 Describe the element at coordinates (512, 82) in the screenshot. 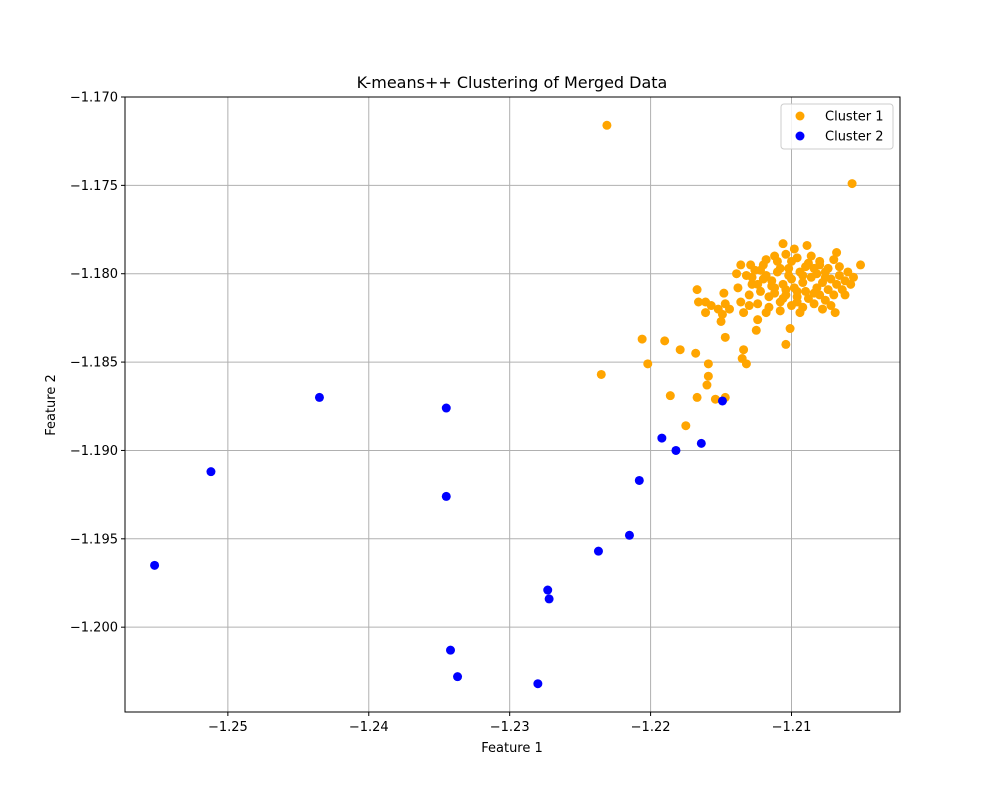

I see `chart-title: K-means++ Clustering of Merged Data` at that location.